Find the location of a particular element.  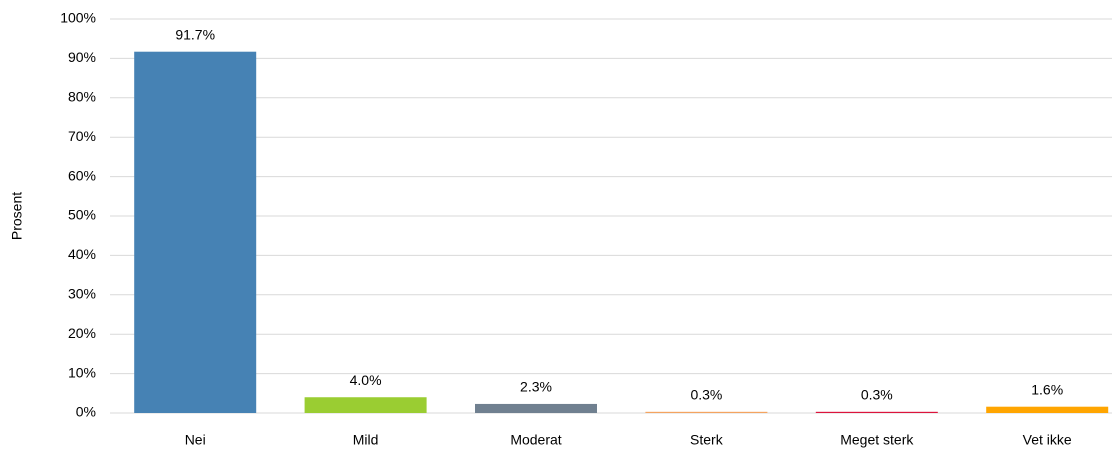

y-tick-label: 30% is located at coordinates (82, 294).